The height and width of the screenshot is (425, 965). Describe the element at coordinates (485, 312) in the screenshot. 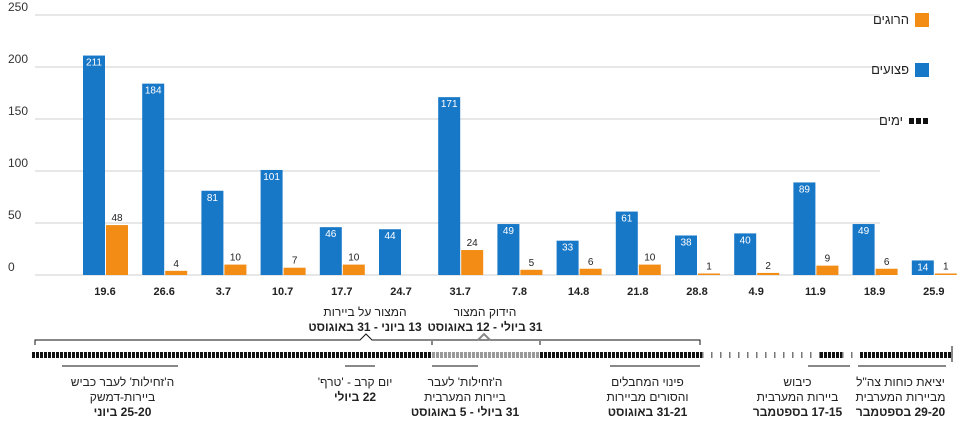

I see `bracket-tighten-line1: הידוק המצור` at that location.